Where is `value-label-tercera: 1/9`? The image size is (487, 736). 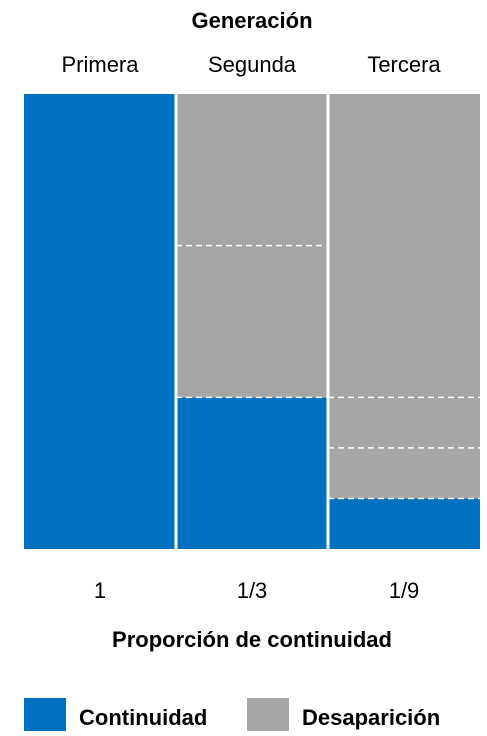
value-label-tercera: 1/9 is located at coordinates (404, 590).